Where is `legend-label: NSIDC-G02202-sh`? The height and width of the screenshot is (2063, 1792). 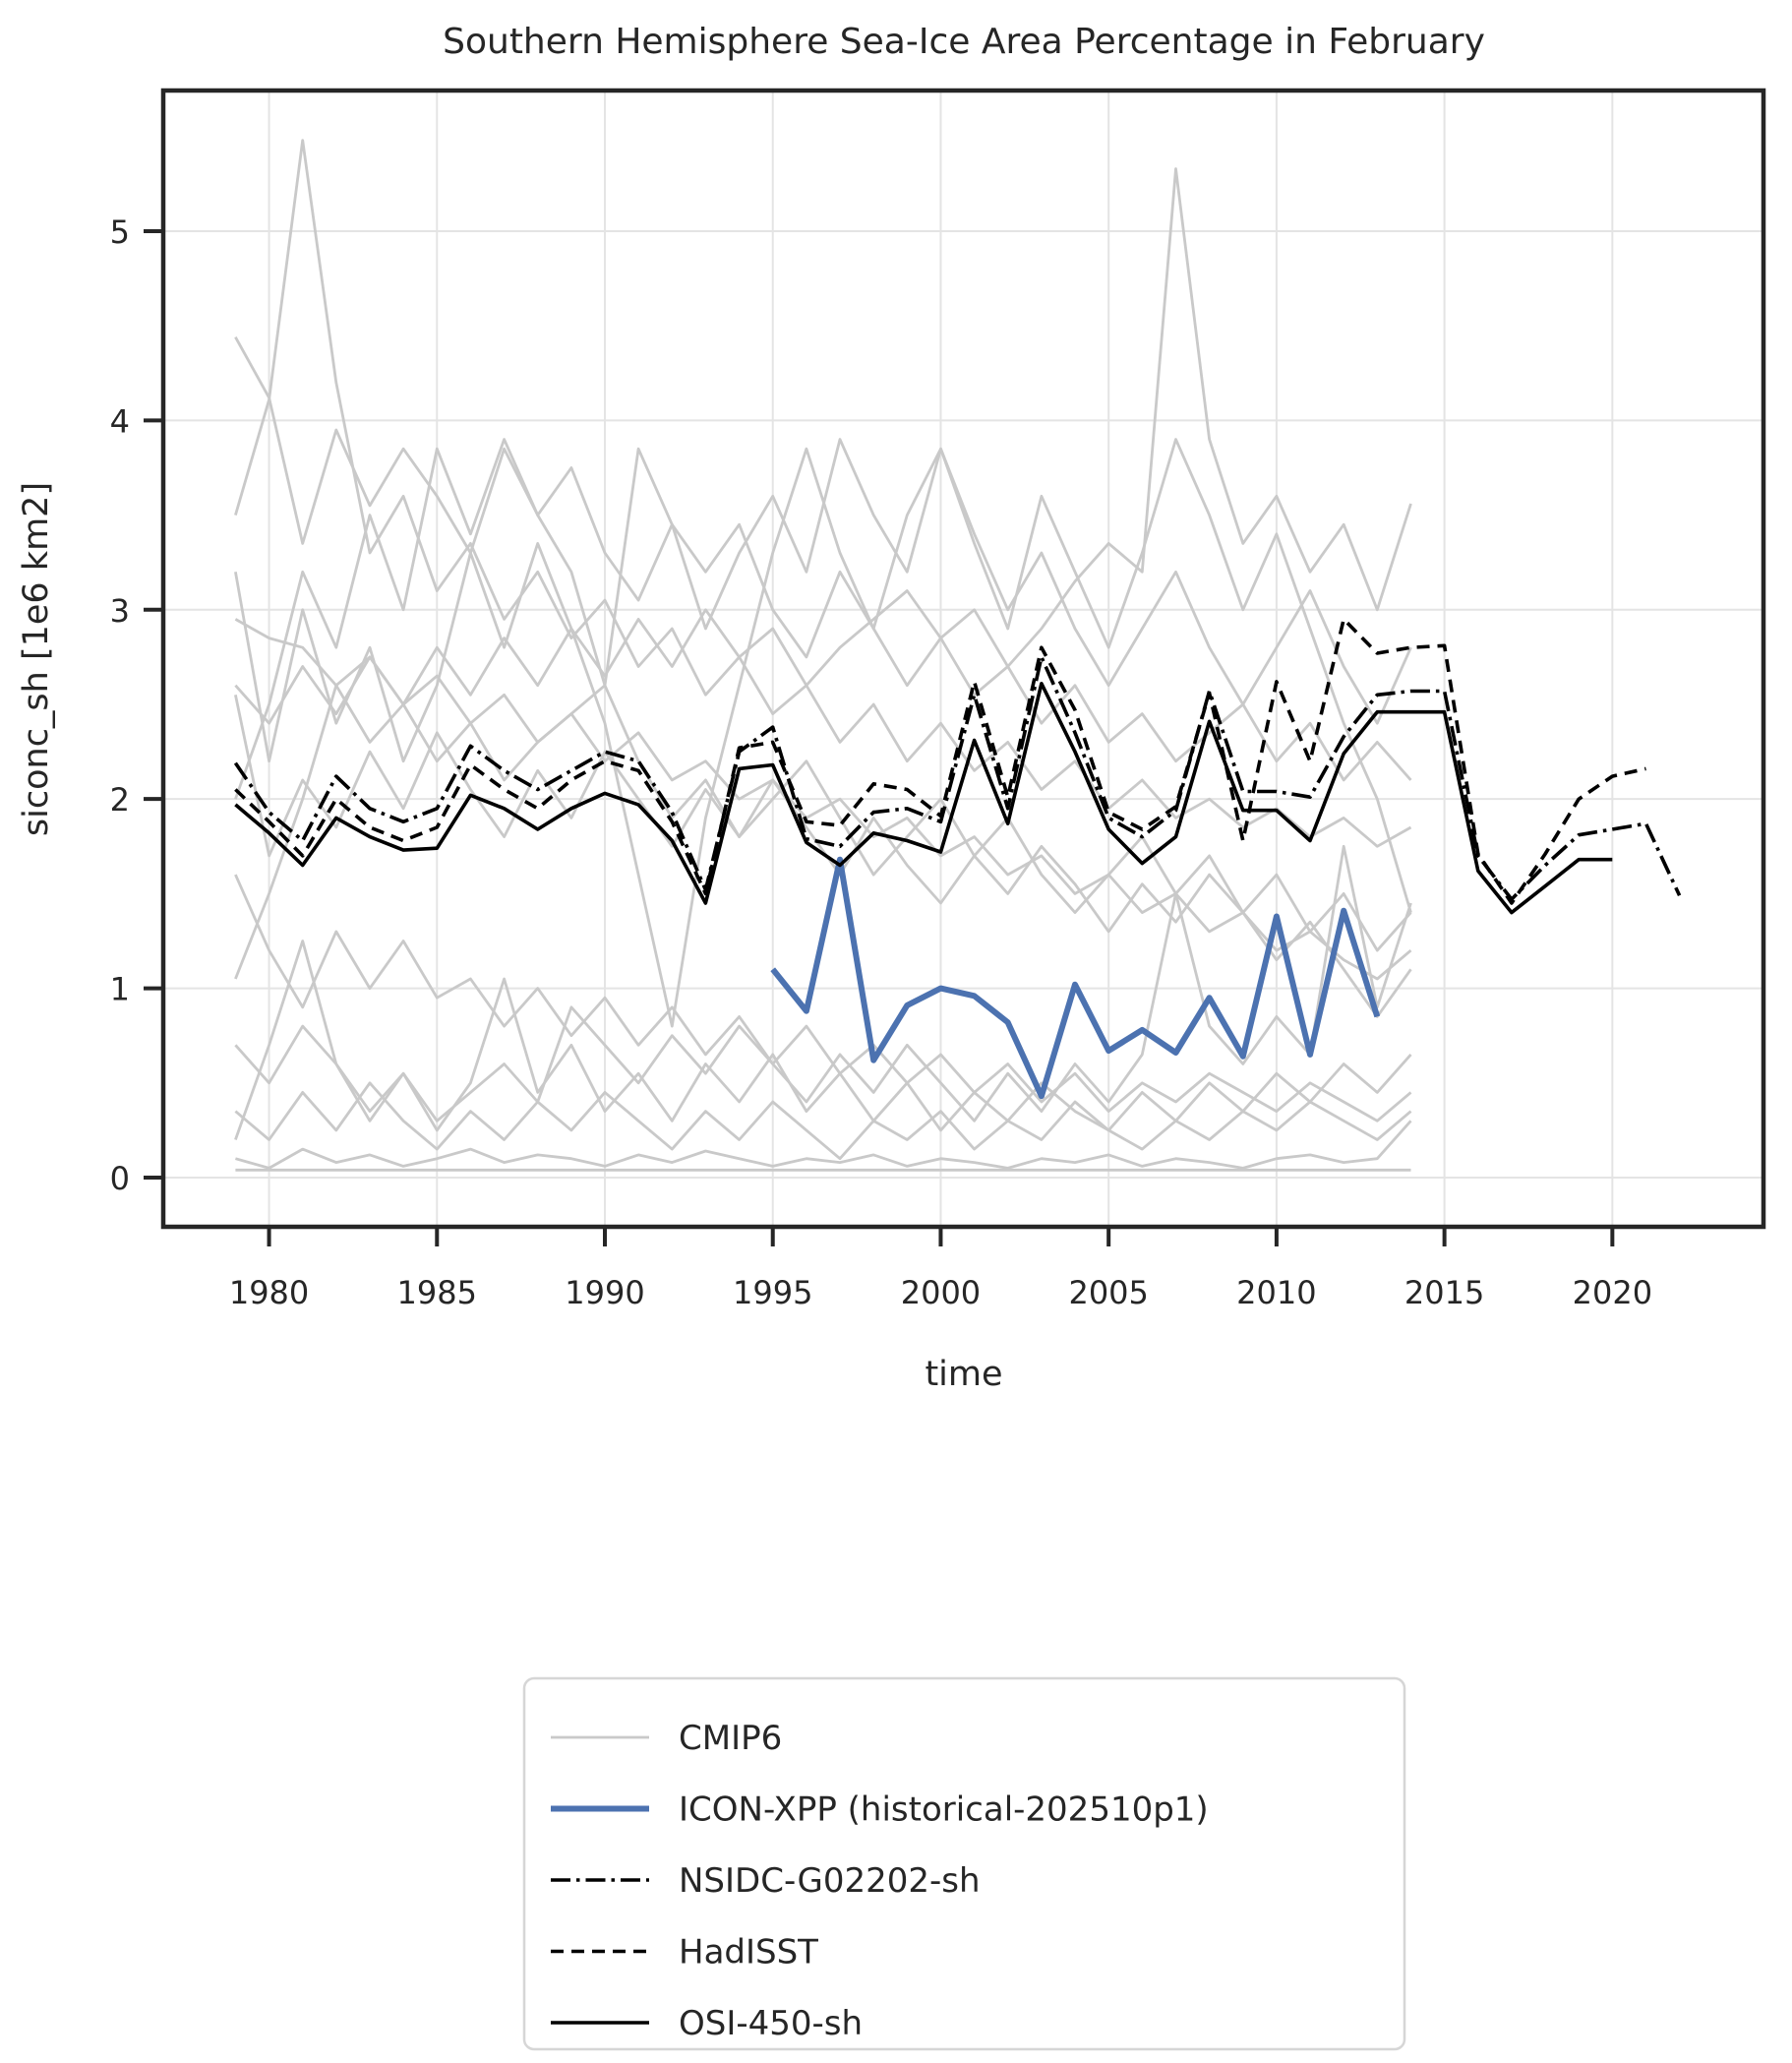
legend-label: NSIDC-G02202-sh is located at coordinates (830, 1881).